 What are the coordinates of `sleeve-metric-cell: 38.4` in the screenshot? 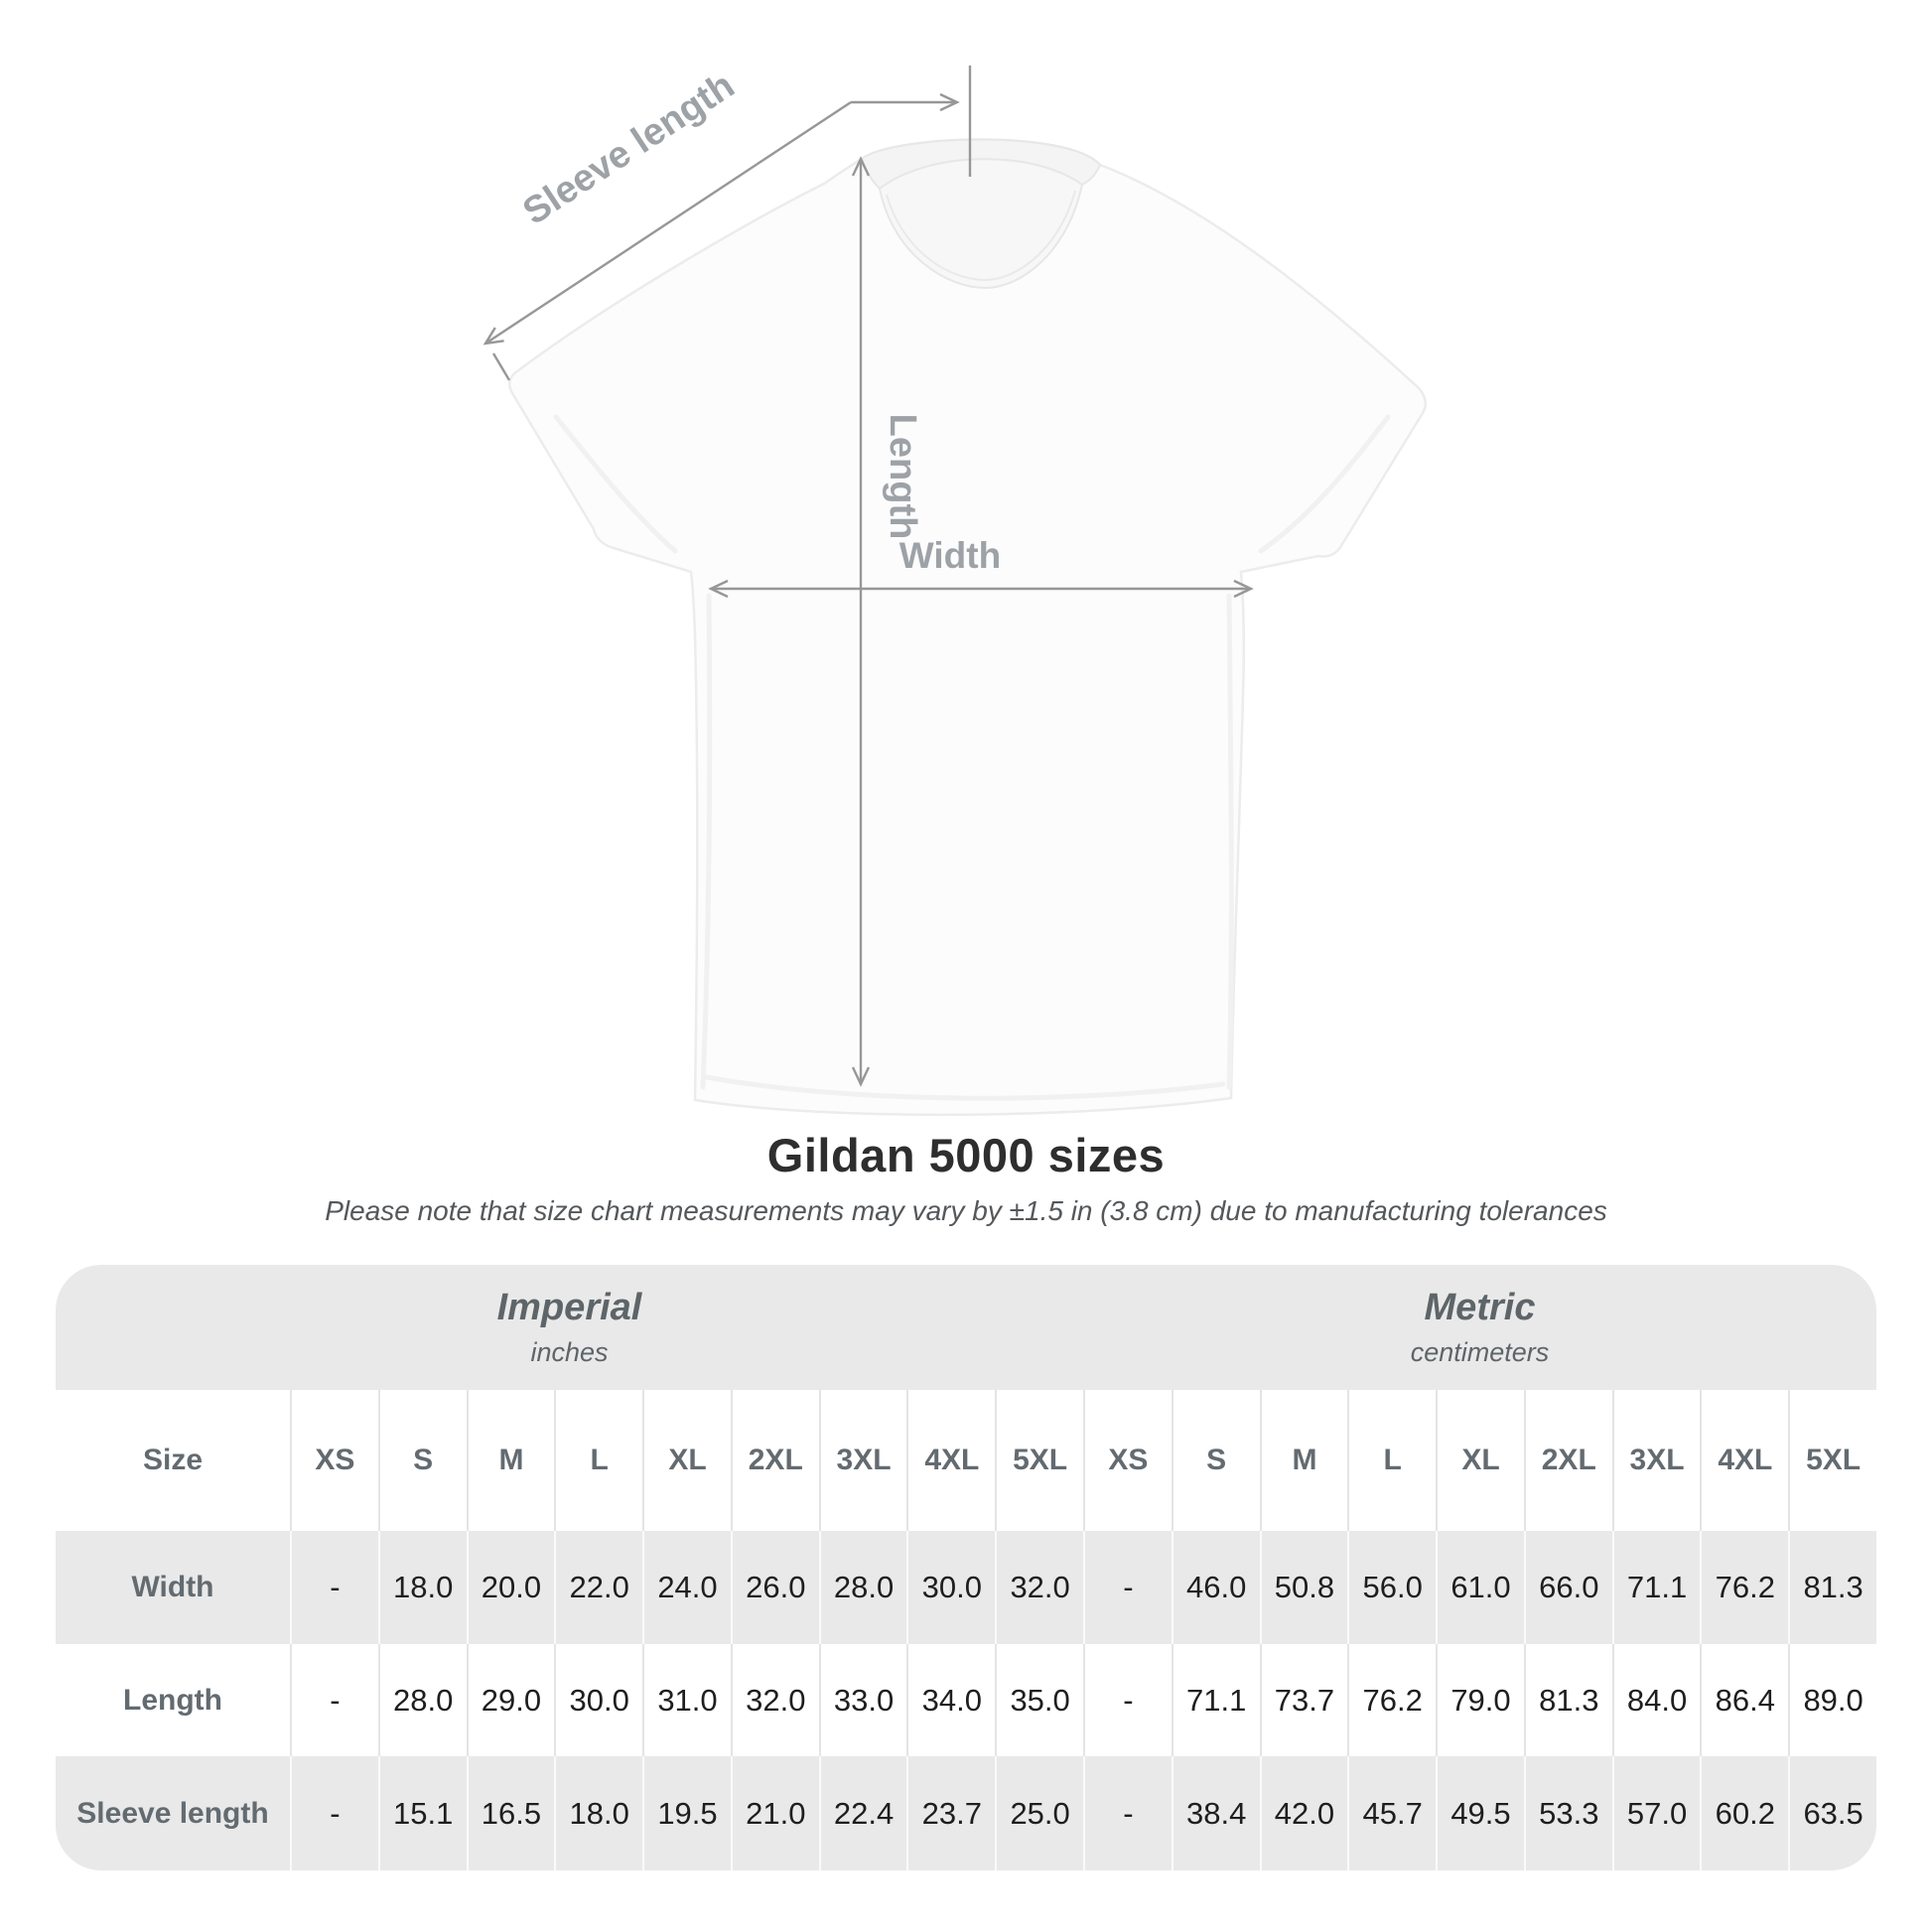 It's located at (1215, 1813).